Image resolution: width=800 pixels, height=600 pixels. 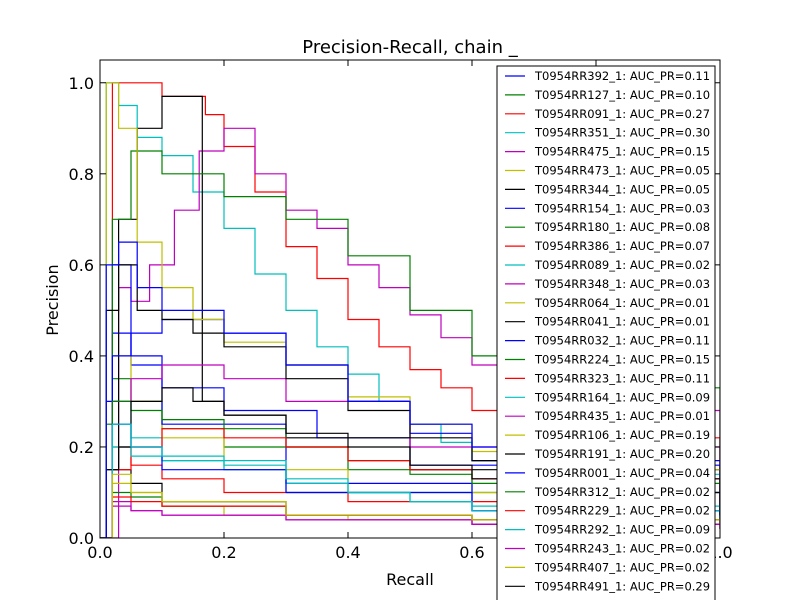 I want to click on legend-label: T0954RR106_1: AUC_PR=0.19, so click(x=622, y=435).